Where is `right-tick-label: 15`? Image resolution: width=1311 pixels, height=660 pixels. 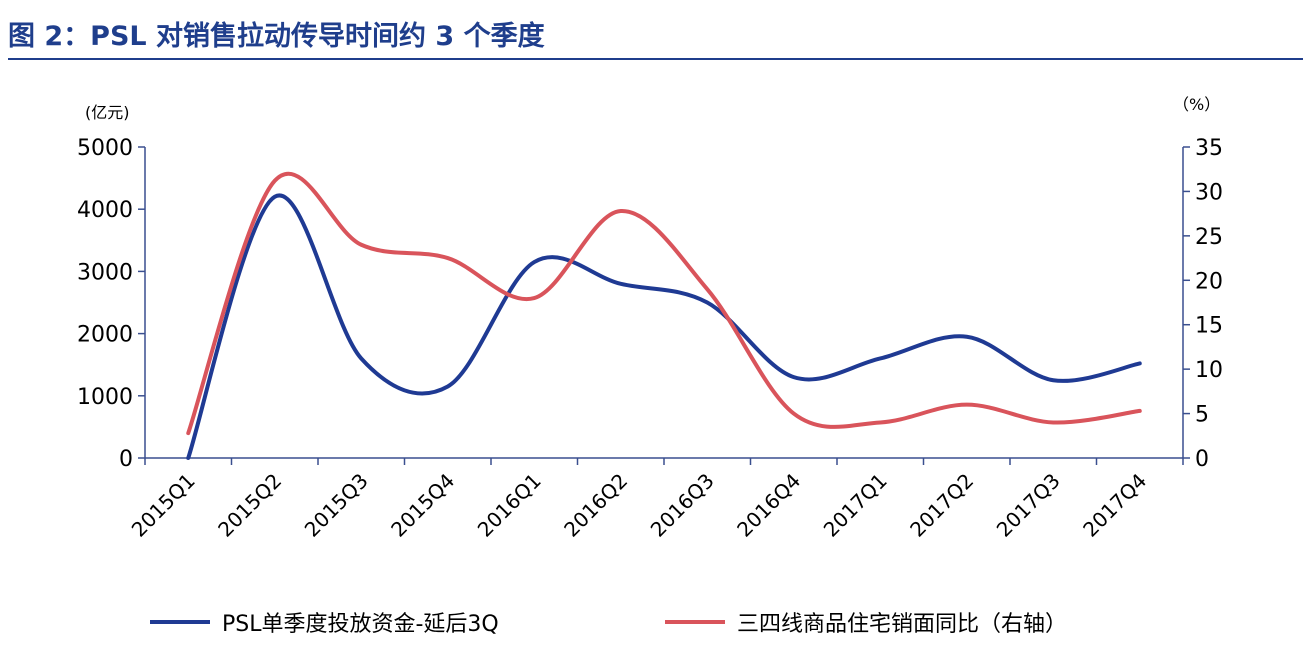
right-tick-label: 15 is located at coordinates (1209, 326).